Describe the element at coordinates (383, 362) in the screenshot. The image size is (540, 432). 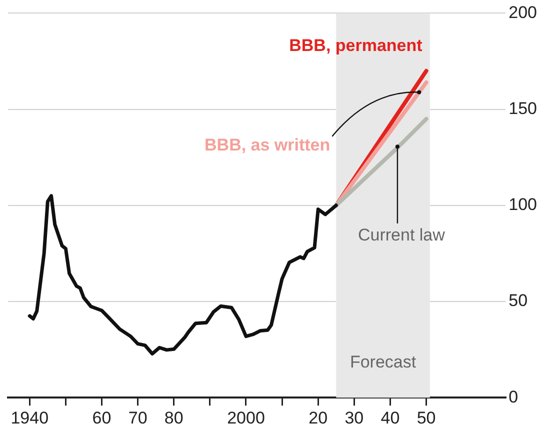
I see `band-label: Forecast` at that location.